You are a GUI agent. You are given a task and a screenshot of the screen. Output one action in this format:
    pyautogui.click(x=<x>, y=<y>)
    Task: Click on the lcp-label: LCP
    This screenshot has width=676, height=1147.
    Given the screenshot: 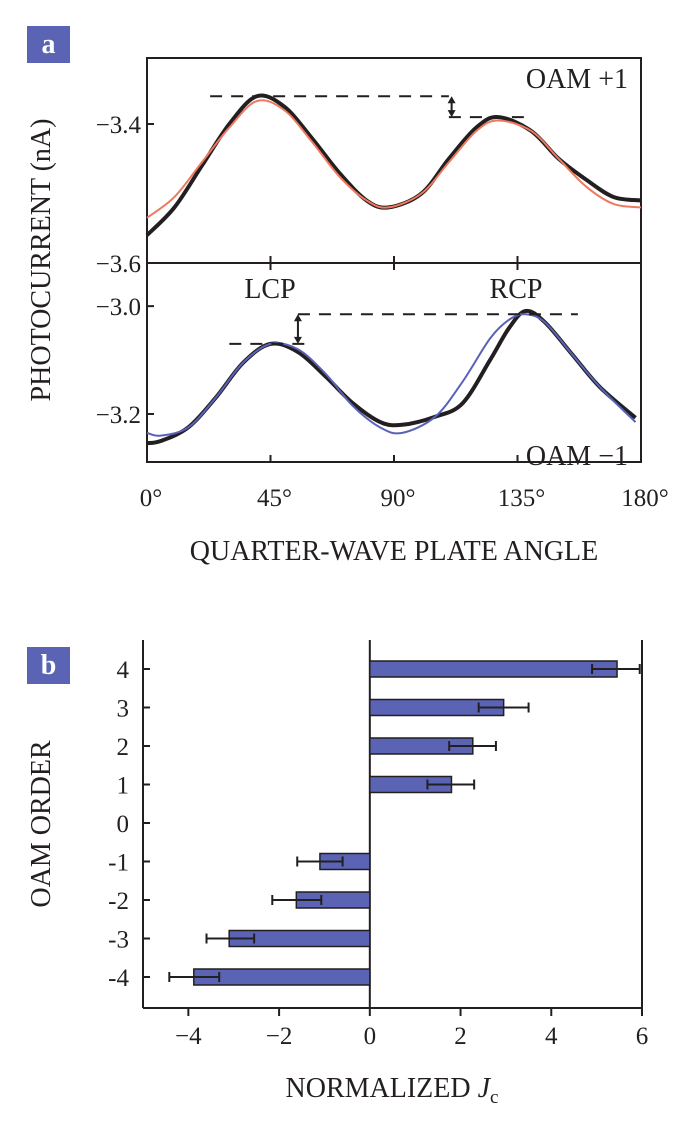 What is the action you would take?
    pyautogui.click(x=269, y=289)
    